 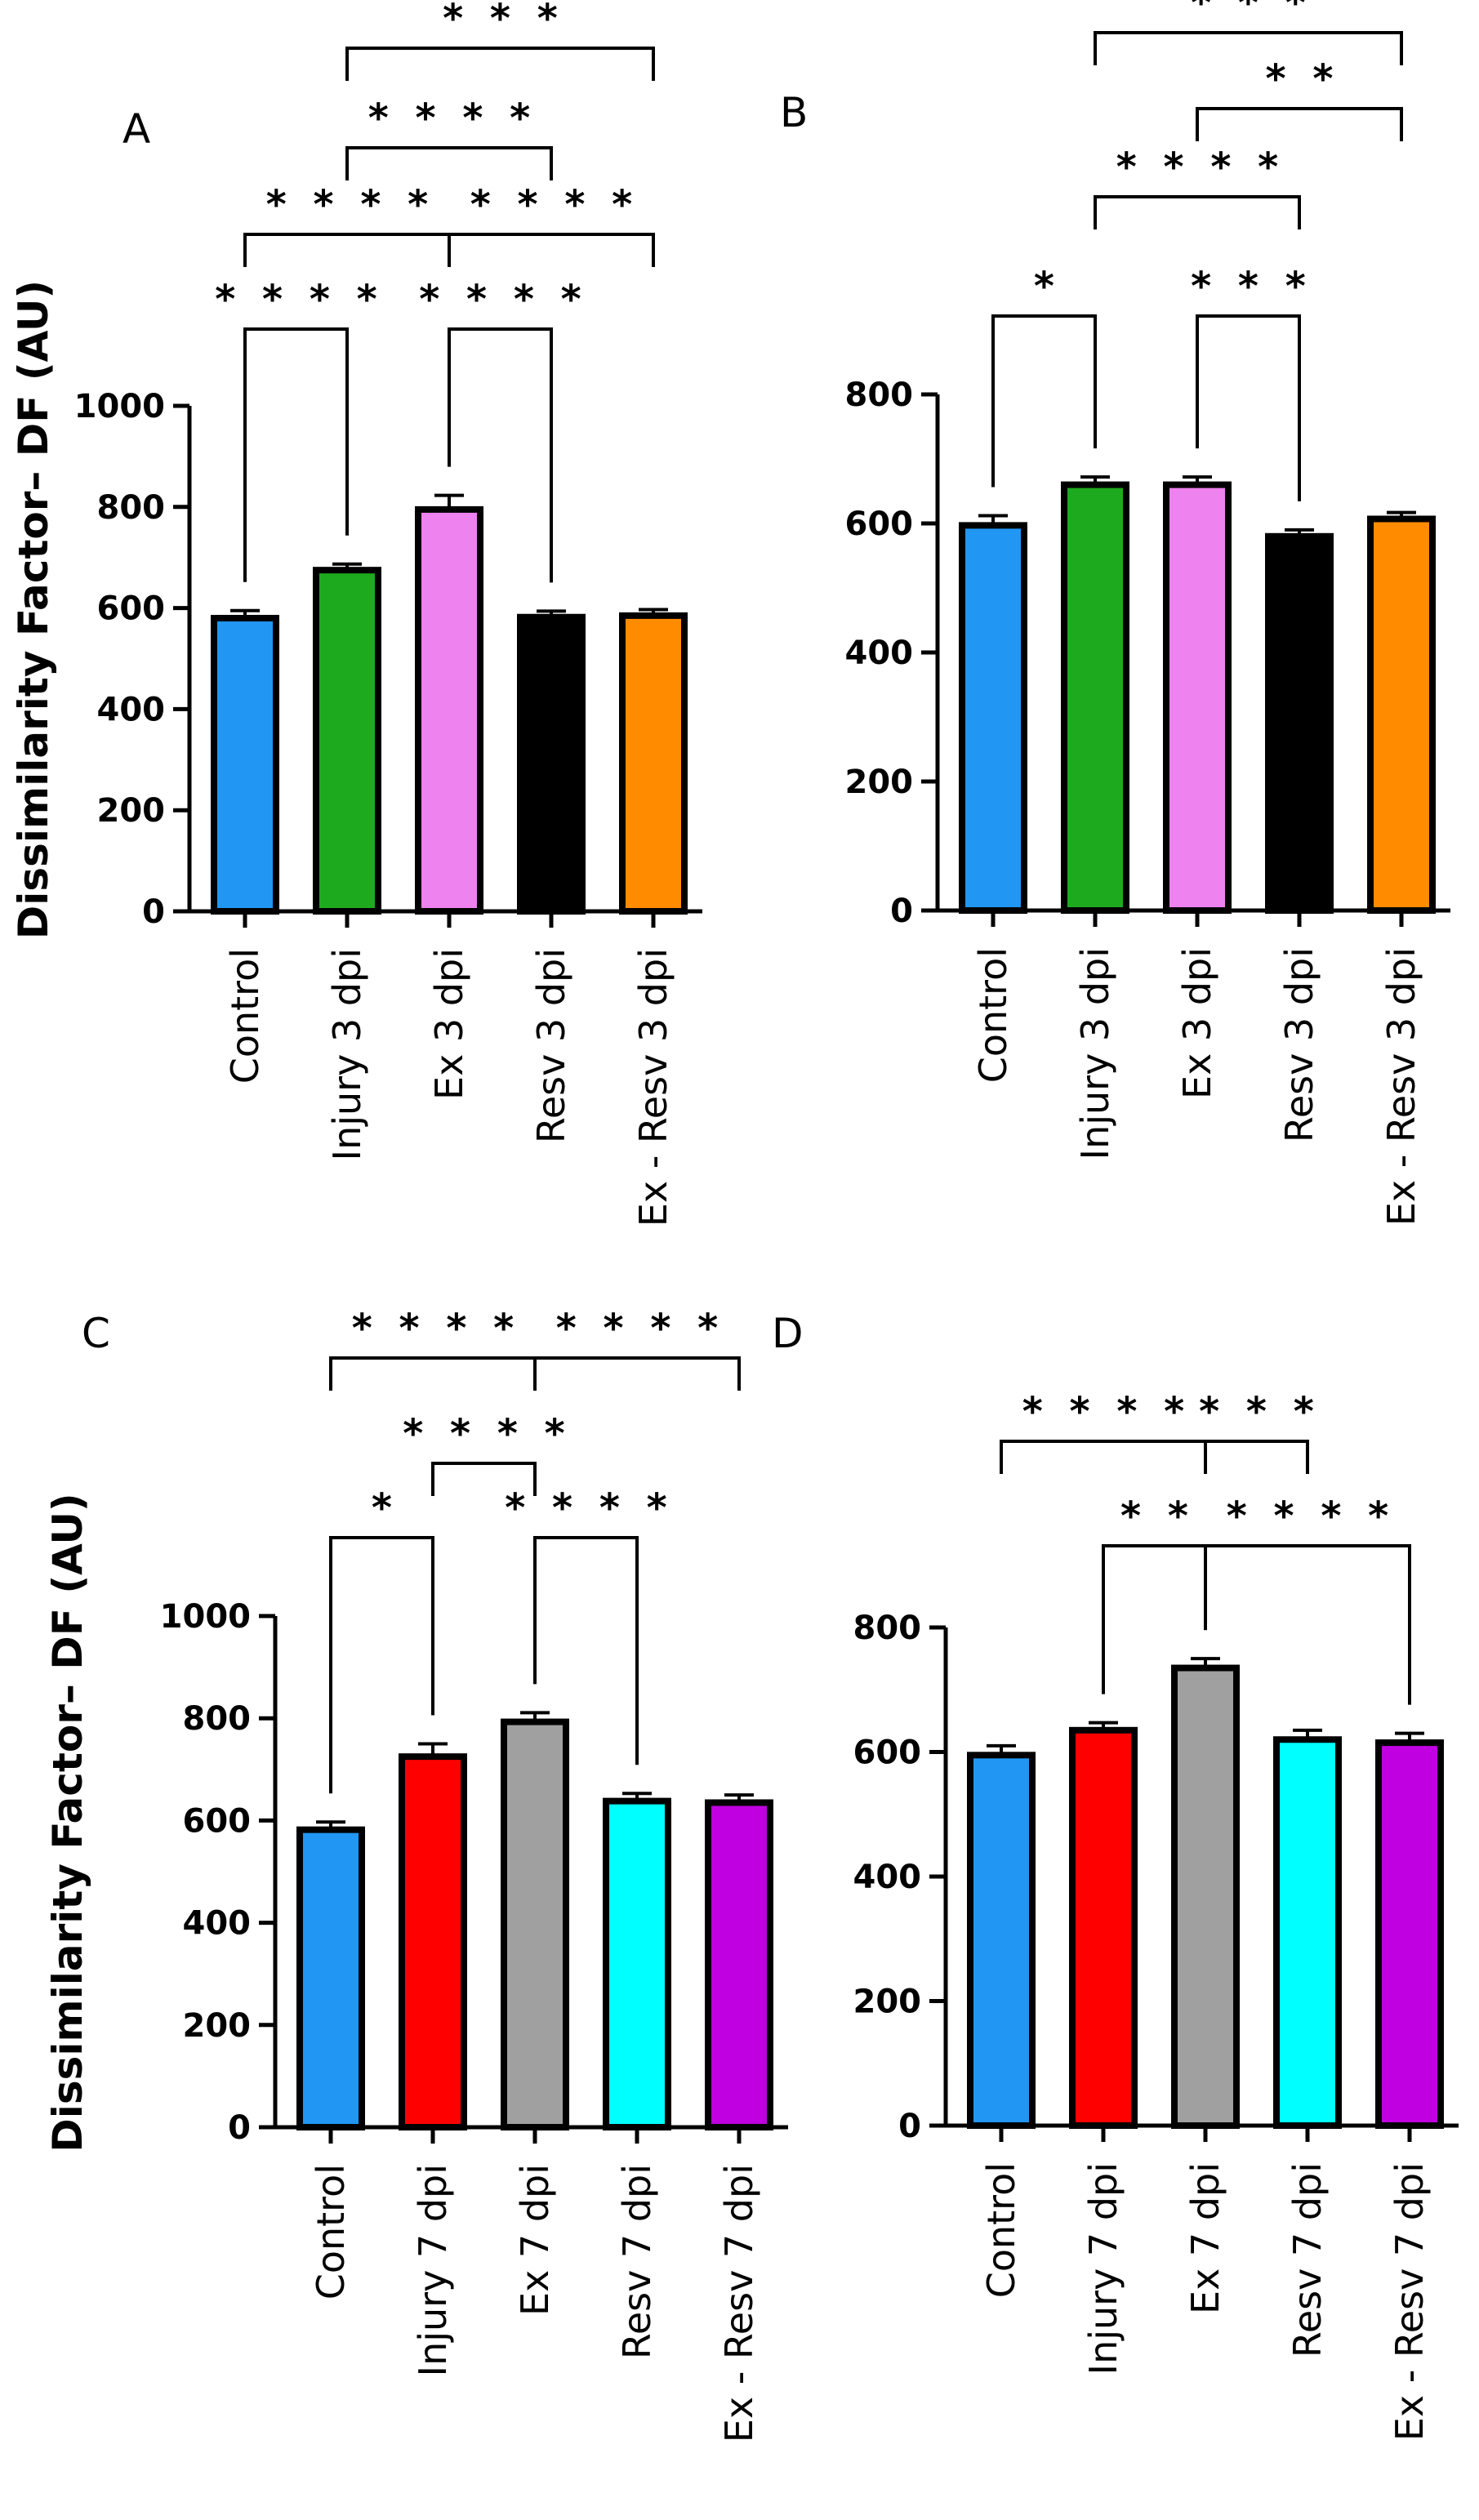 What do you see at coordinates (96, 1333) in the screenshot?
I see `panel-label: C` at bounding box center [96, 1333].